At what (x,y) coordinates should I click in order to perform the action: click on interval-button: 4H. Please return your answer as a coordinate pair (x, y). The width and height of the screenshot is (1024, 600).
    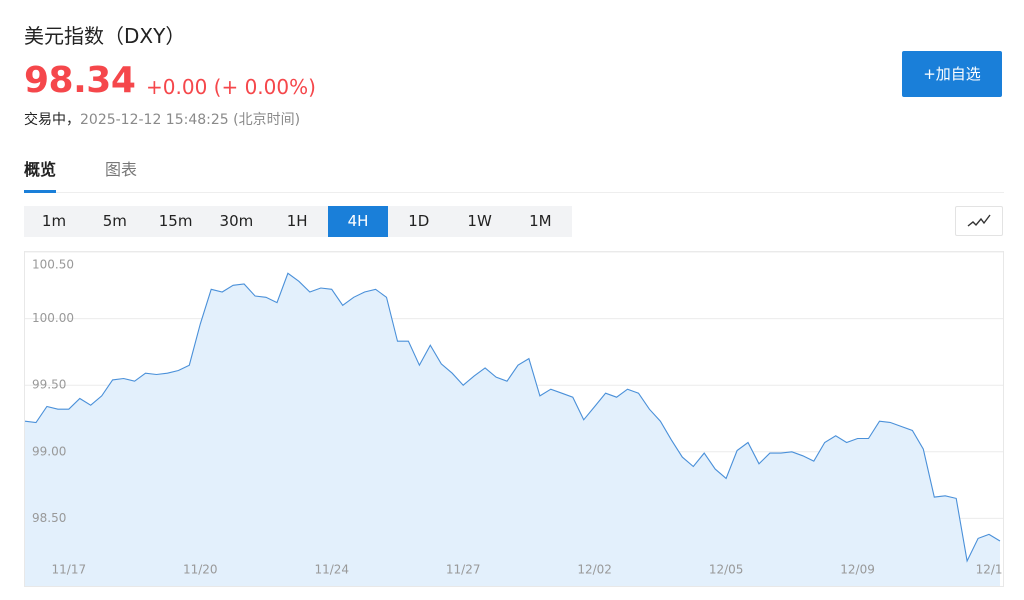
    Looking at the image, I should click on (358, 221).